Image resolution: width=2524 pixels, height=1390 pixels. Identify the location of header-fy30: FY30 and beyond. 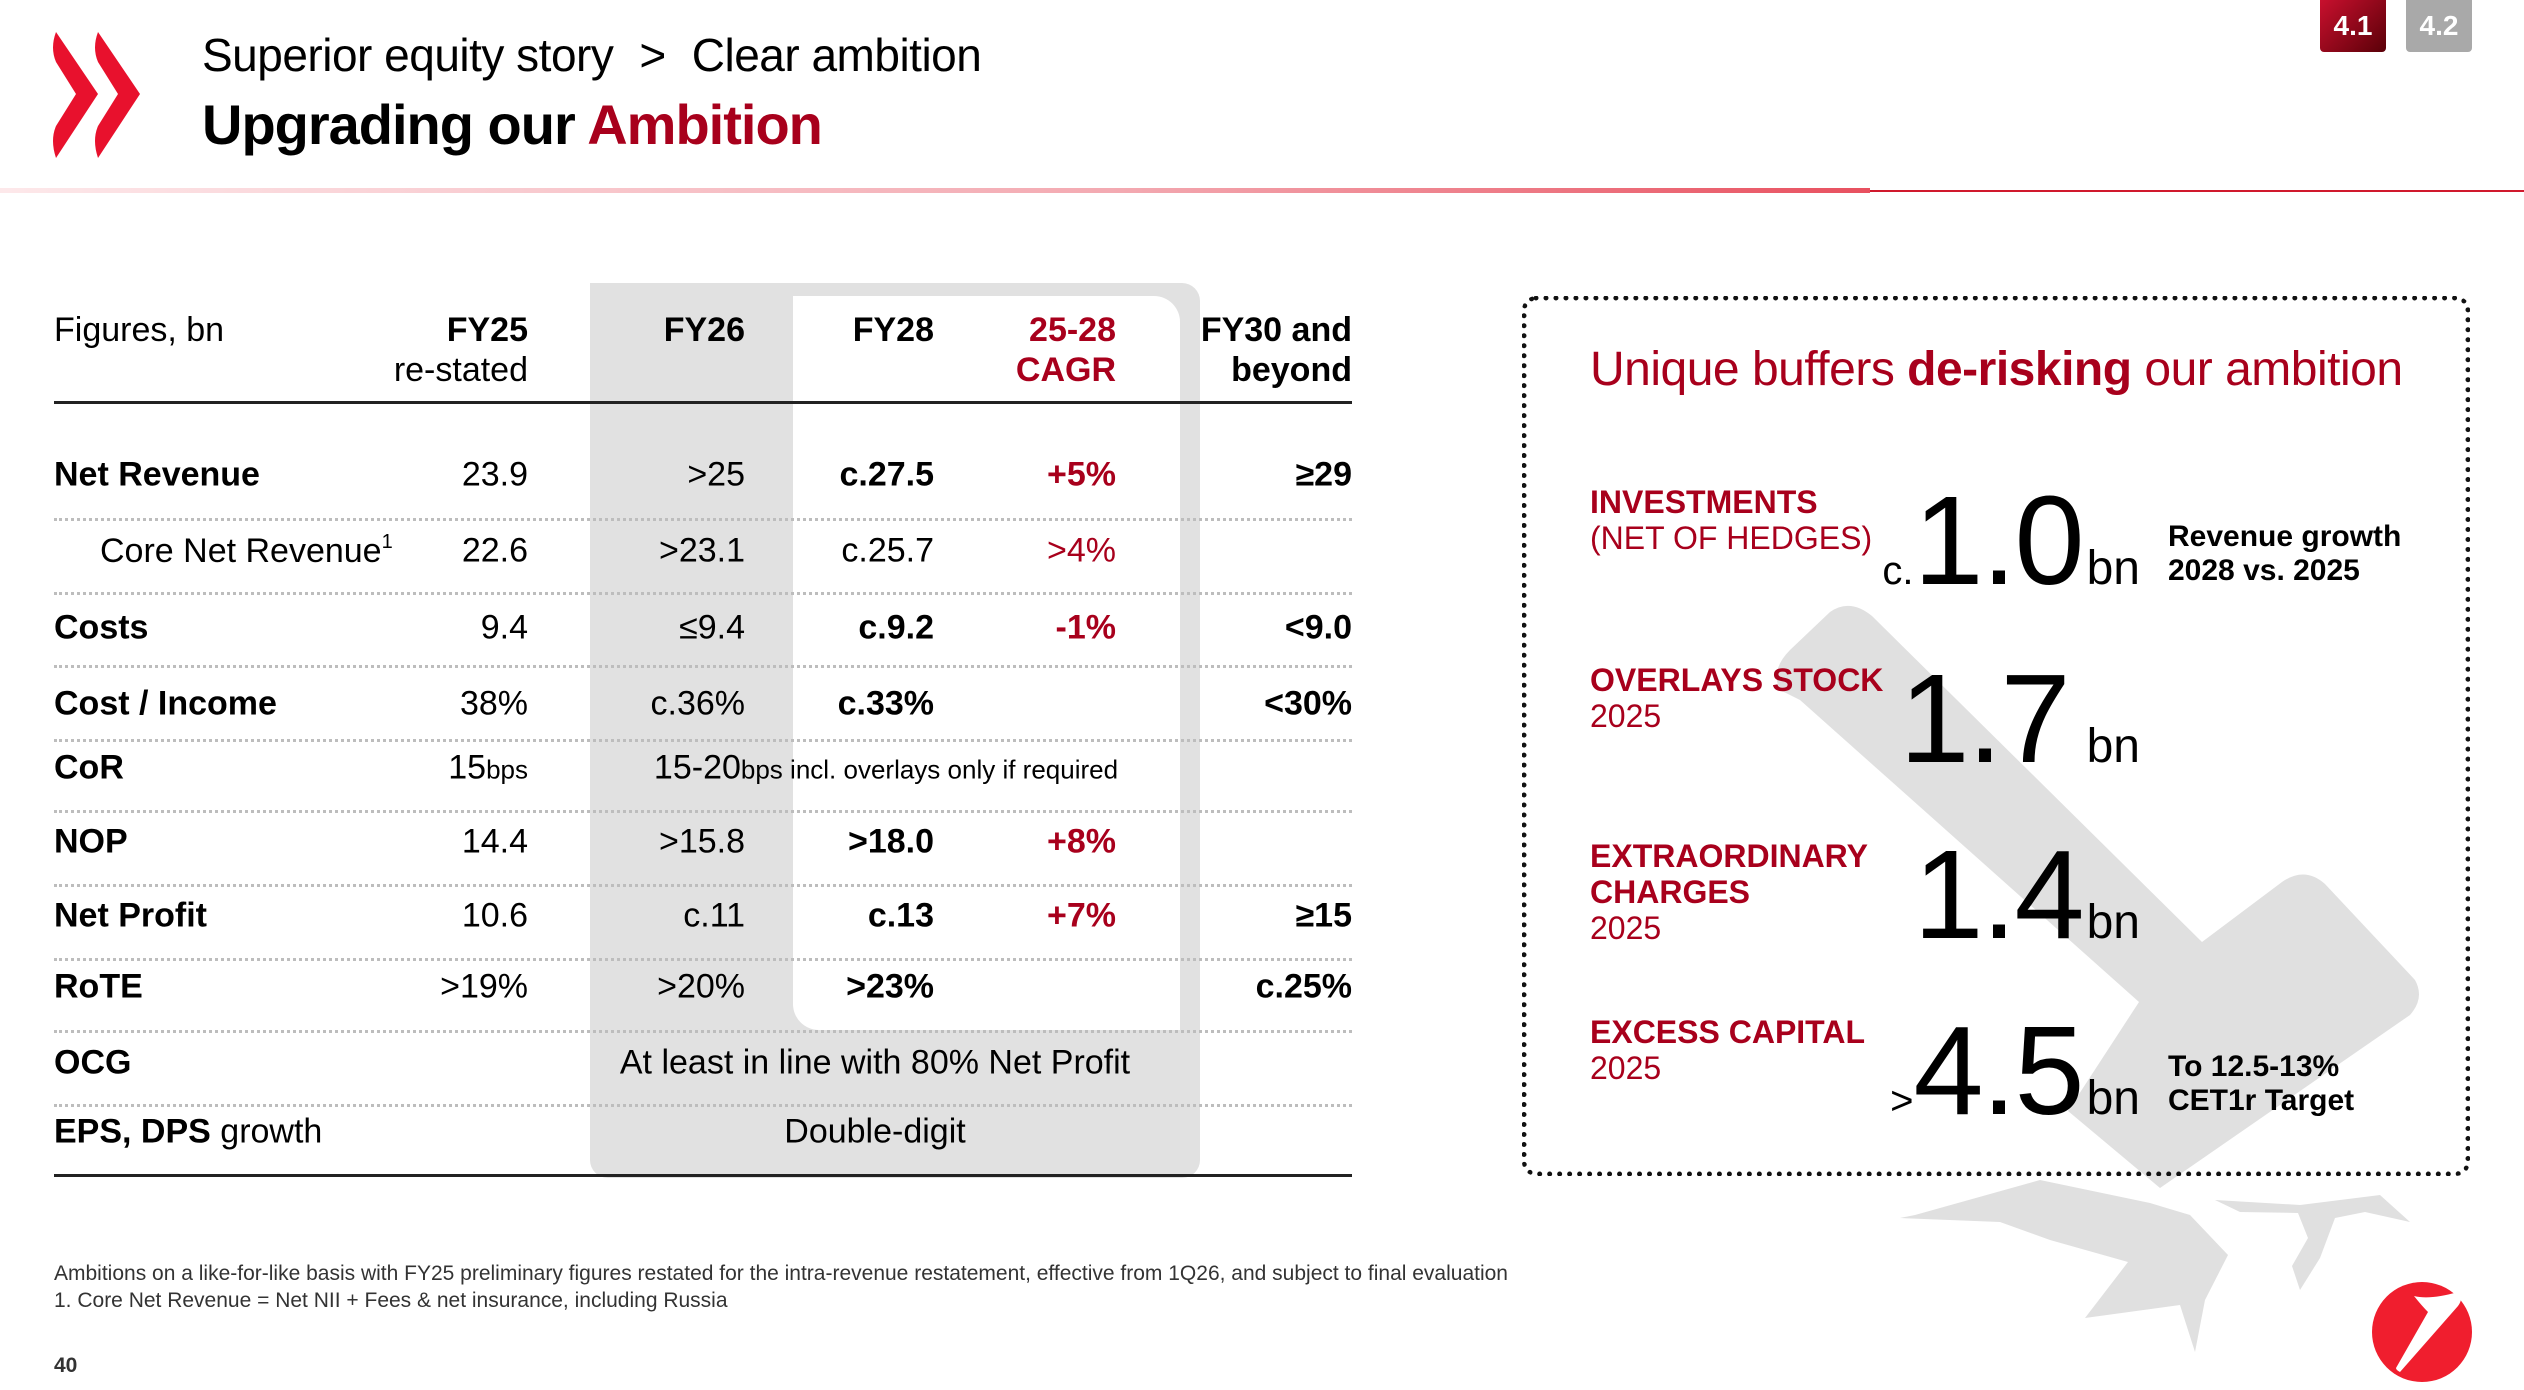
(1276, 350).